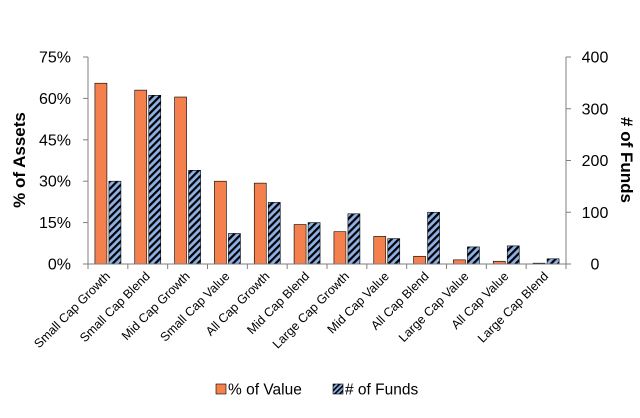 The height and width of the screenshot is (418, 640). What do you see at coordinates (55, 223) in the screenshot?
I see `left-y-tick-label: 15%` at bounding box center [55, 223].